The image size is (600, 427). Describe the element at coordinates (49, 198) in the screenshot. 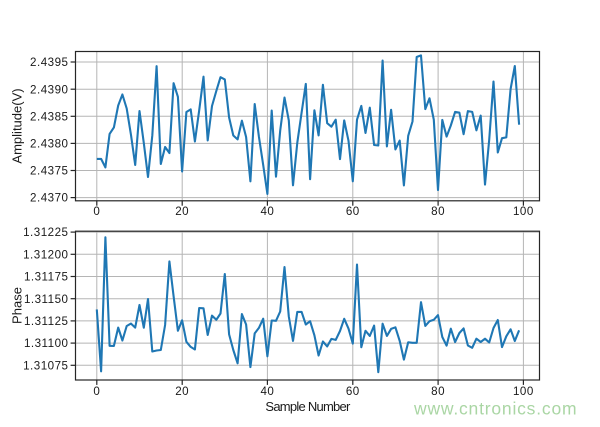

I see `svg-text: 2.4370` at that location.